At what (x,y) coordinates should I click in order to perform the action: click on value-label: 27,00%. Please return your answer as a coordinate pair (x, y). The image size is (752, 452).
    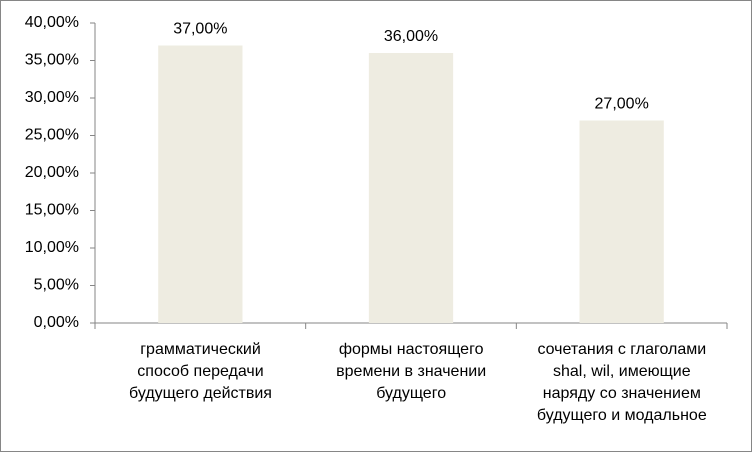
    Looking at the image, I should click on (622, 104).